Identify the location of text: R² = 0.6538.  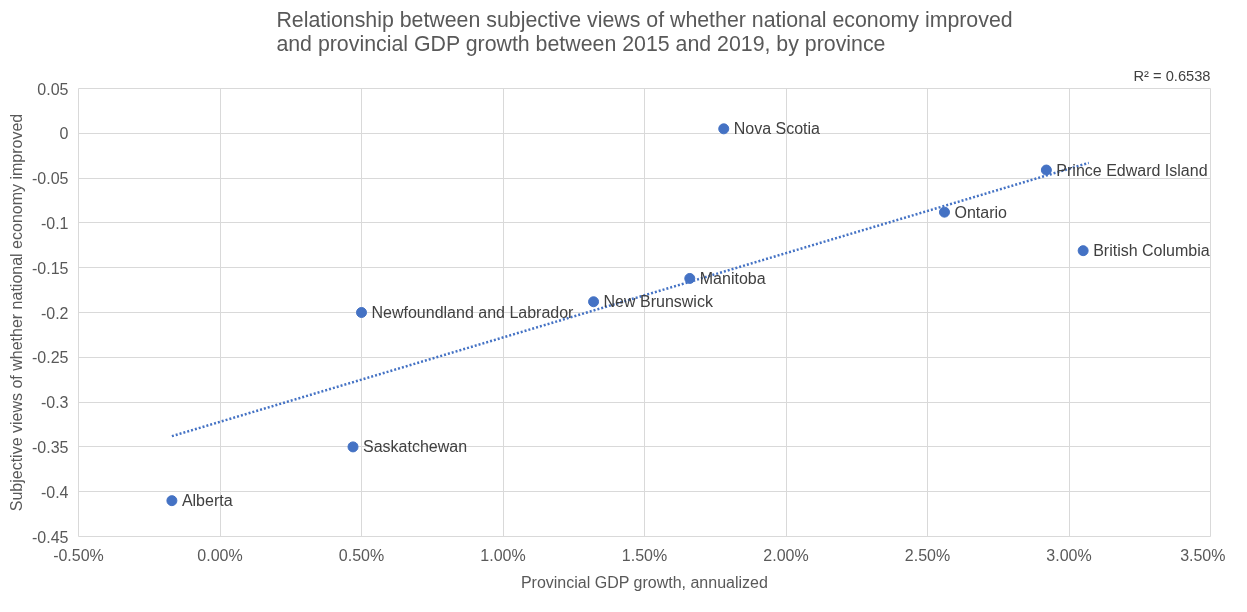
(1172, 75).